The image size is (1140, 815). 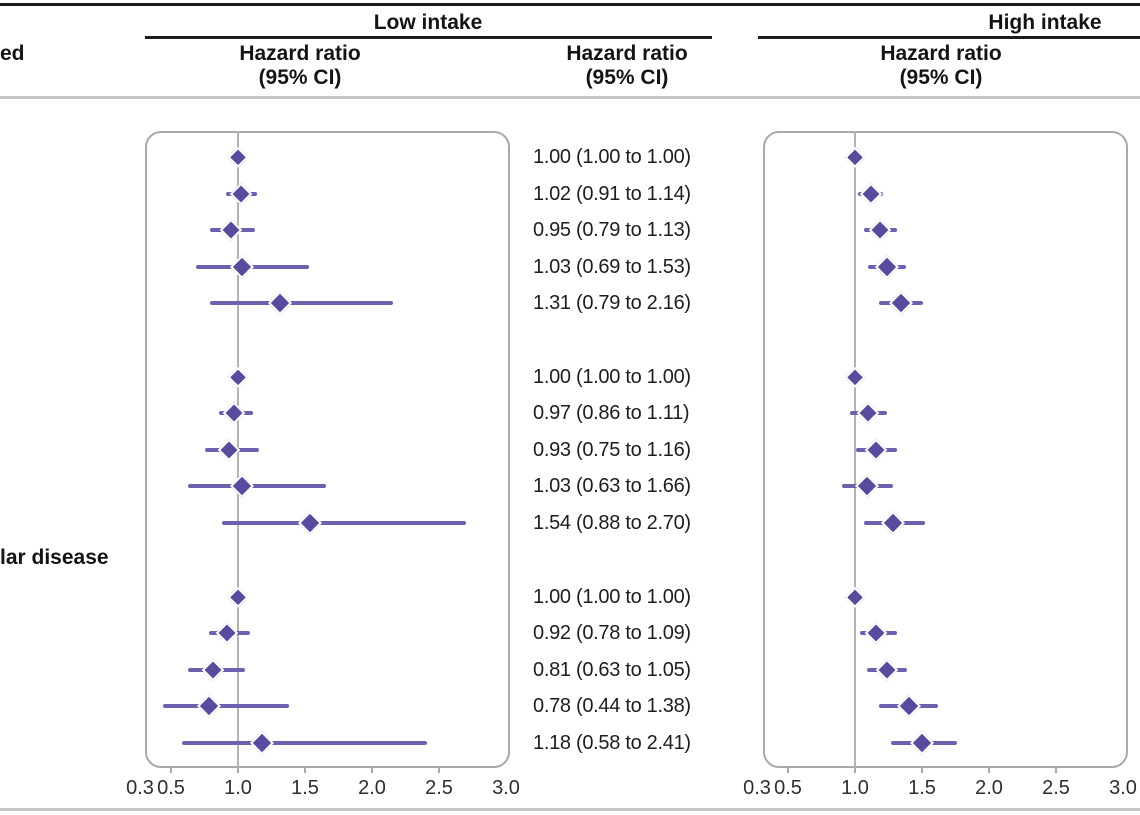 I want to click on axis-tick-label-low: 2.0, so click(x=372, y=788).